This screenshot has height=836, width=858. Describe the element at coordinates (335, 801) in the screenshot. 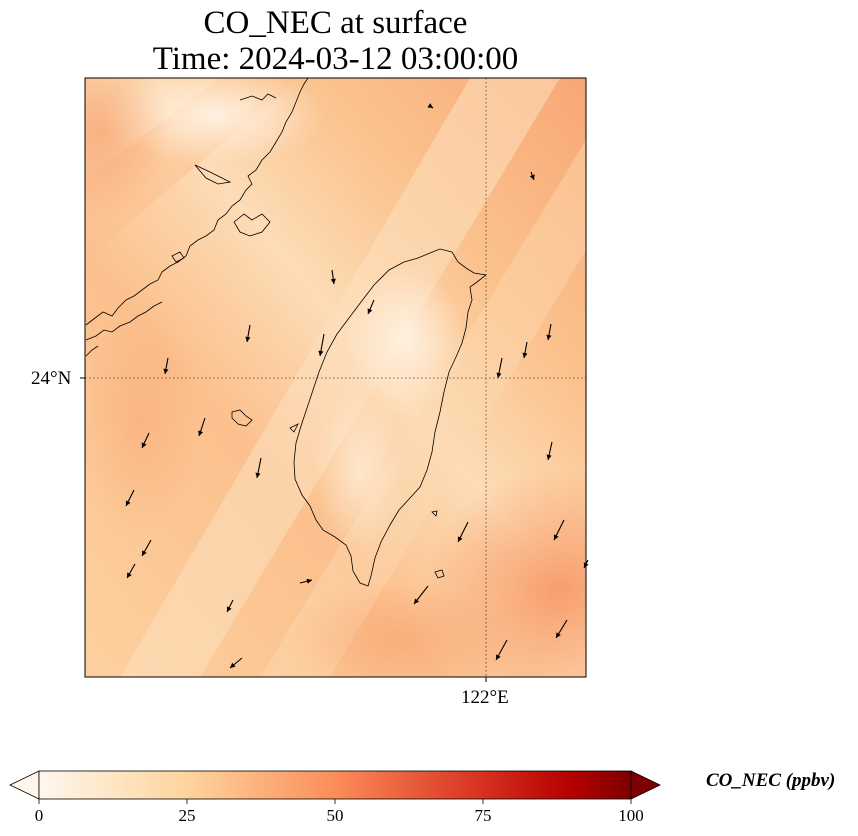

I see `colorbar-ticks` at that location.